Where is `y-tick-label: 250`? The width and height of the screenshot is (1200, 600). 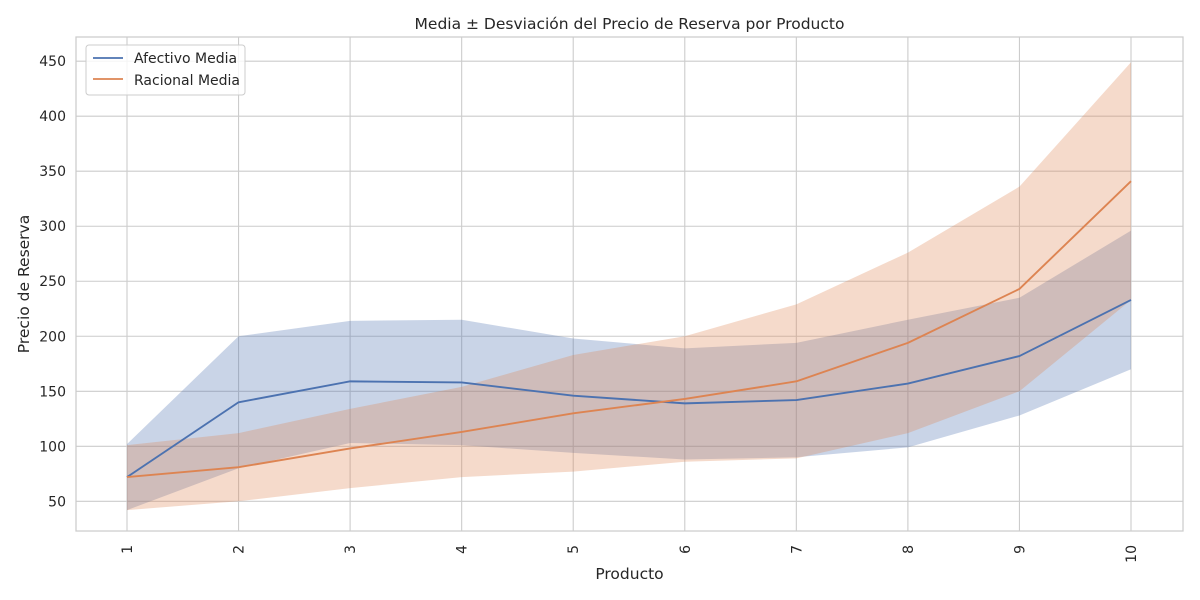
y-tick-label: 250 is located at coordinates (52, 282).